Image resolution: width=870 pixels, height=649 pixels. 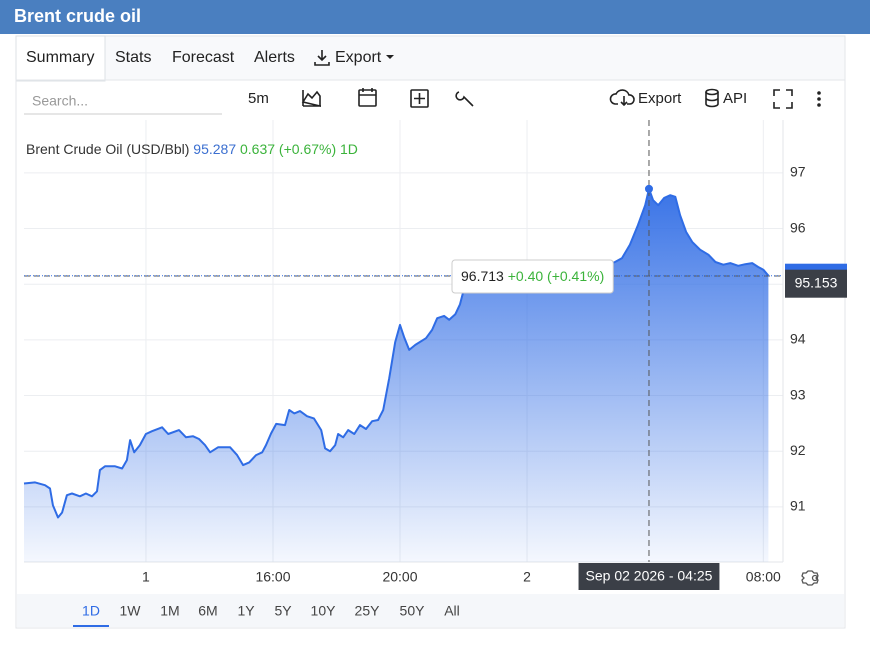 I want to click on range-button: 1W, so click(x=131, y=611).